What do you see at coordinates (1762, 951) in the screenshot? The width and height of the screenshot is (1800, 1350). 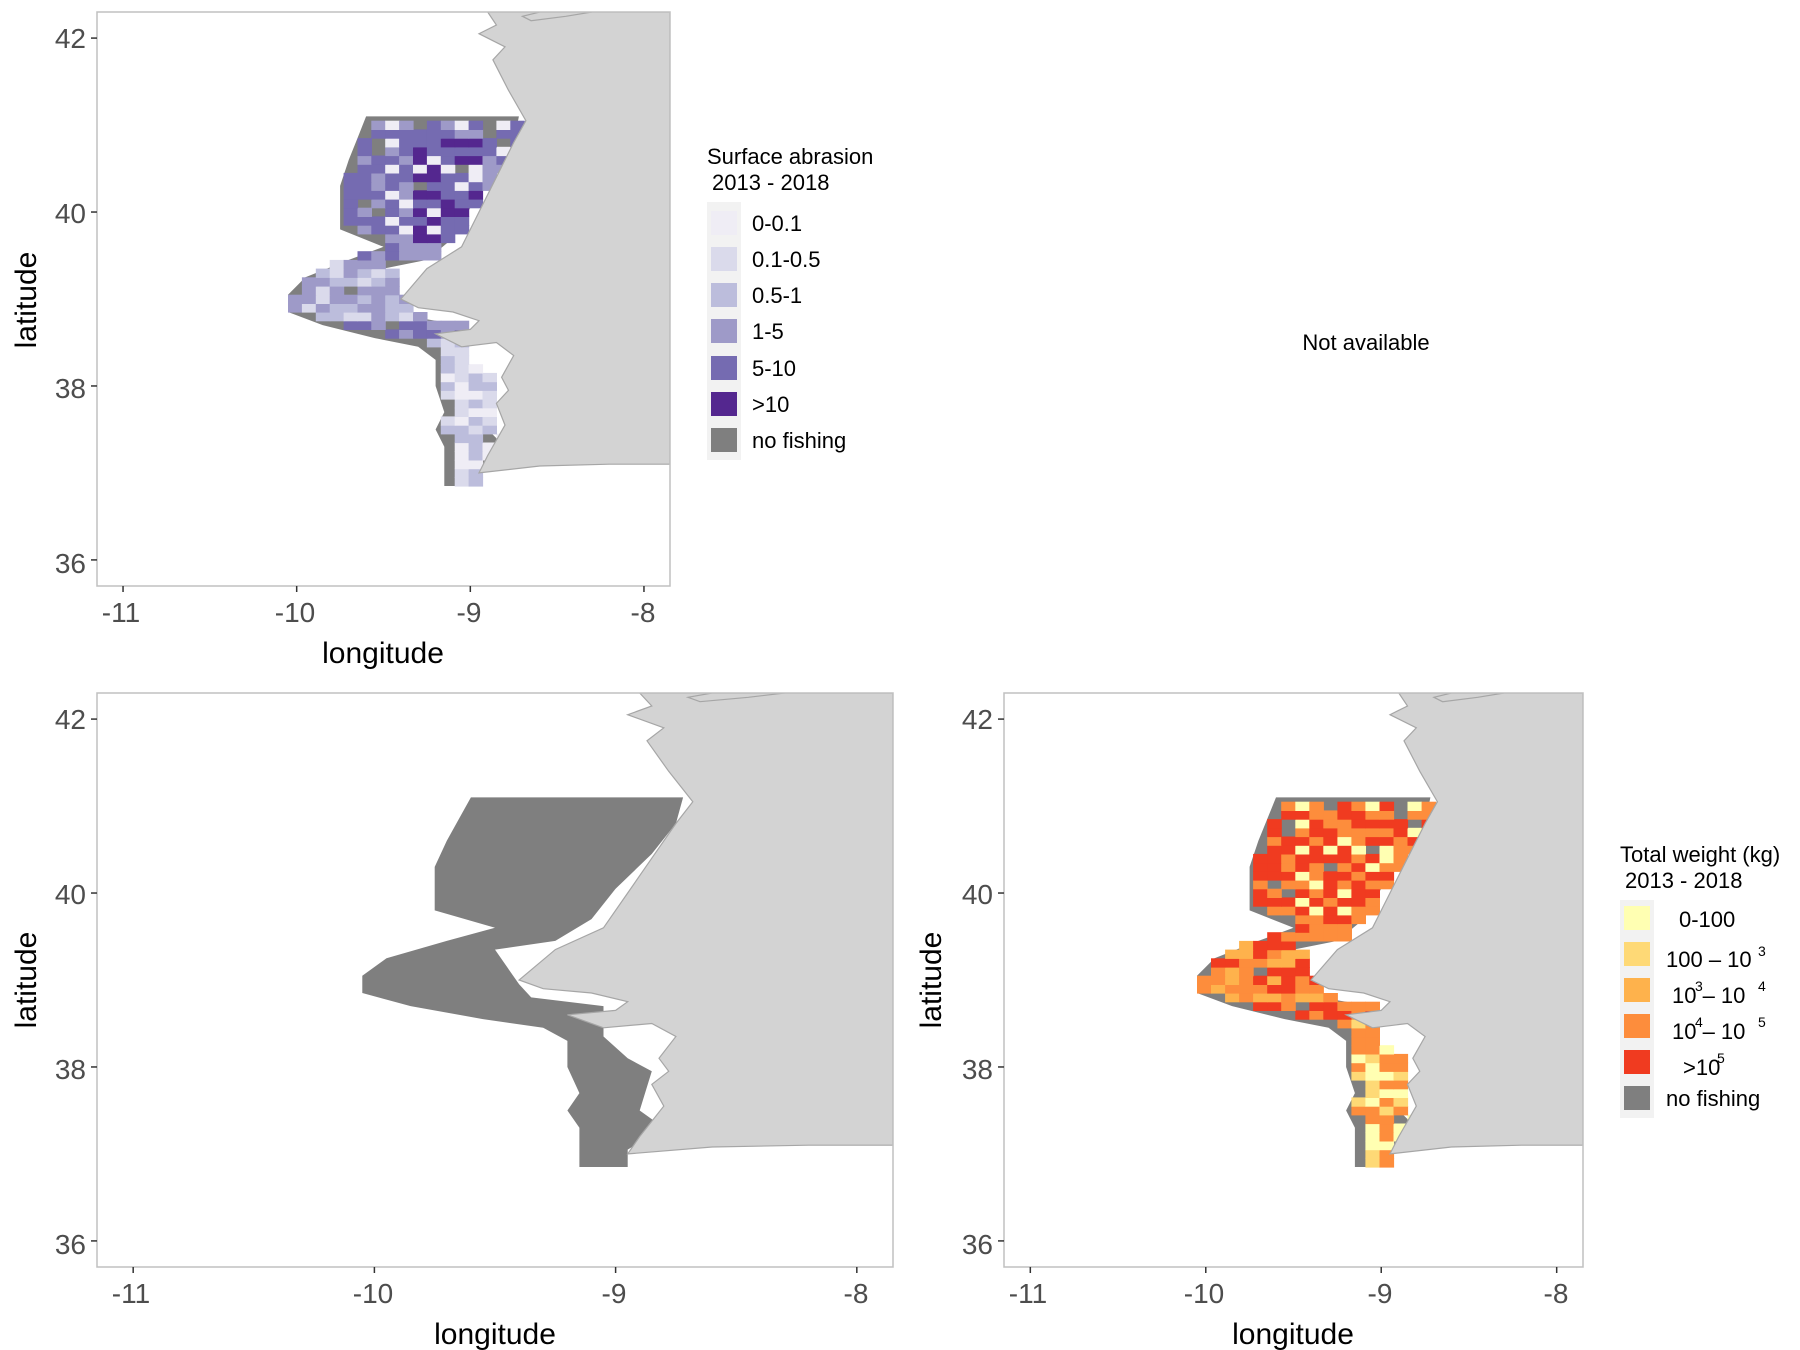 I see `legend-label-exponent: 3` at bounding box center [1762, 951].